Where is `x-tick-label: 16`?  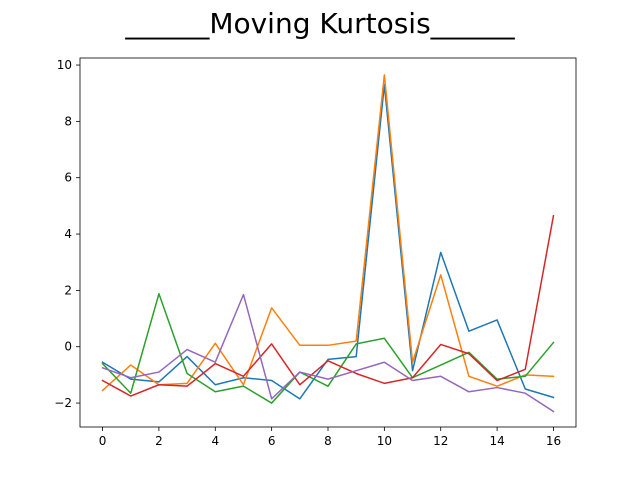
x-tick-label: 16 is located at coordinates (553, 441).